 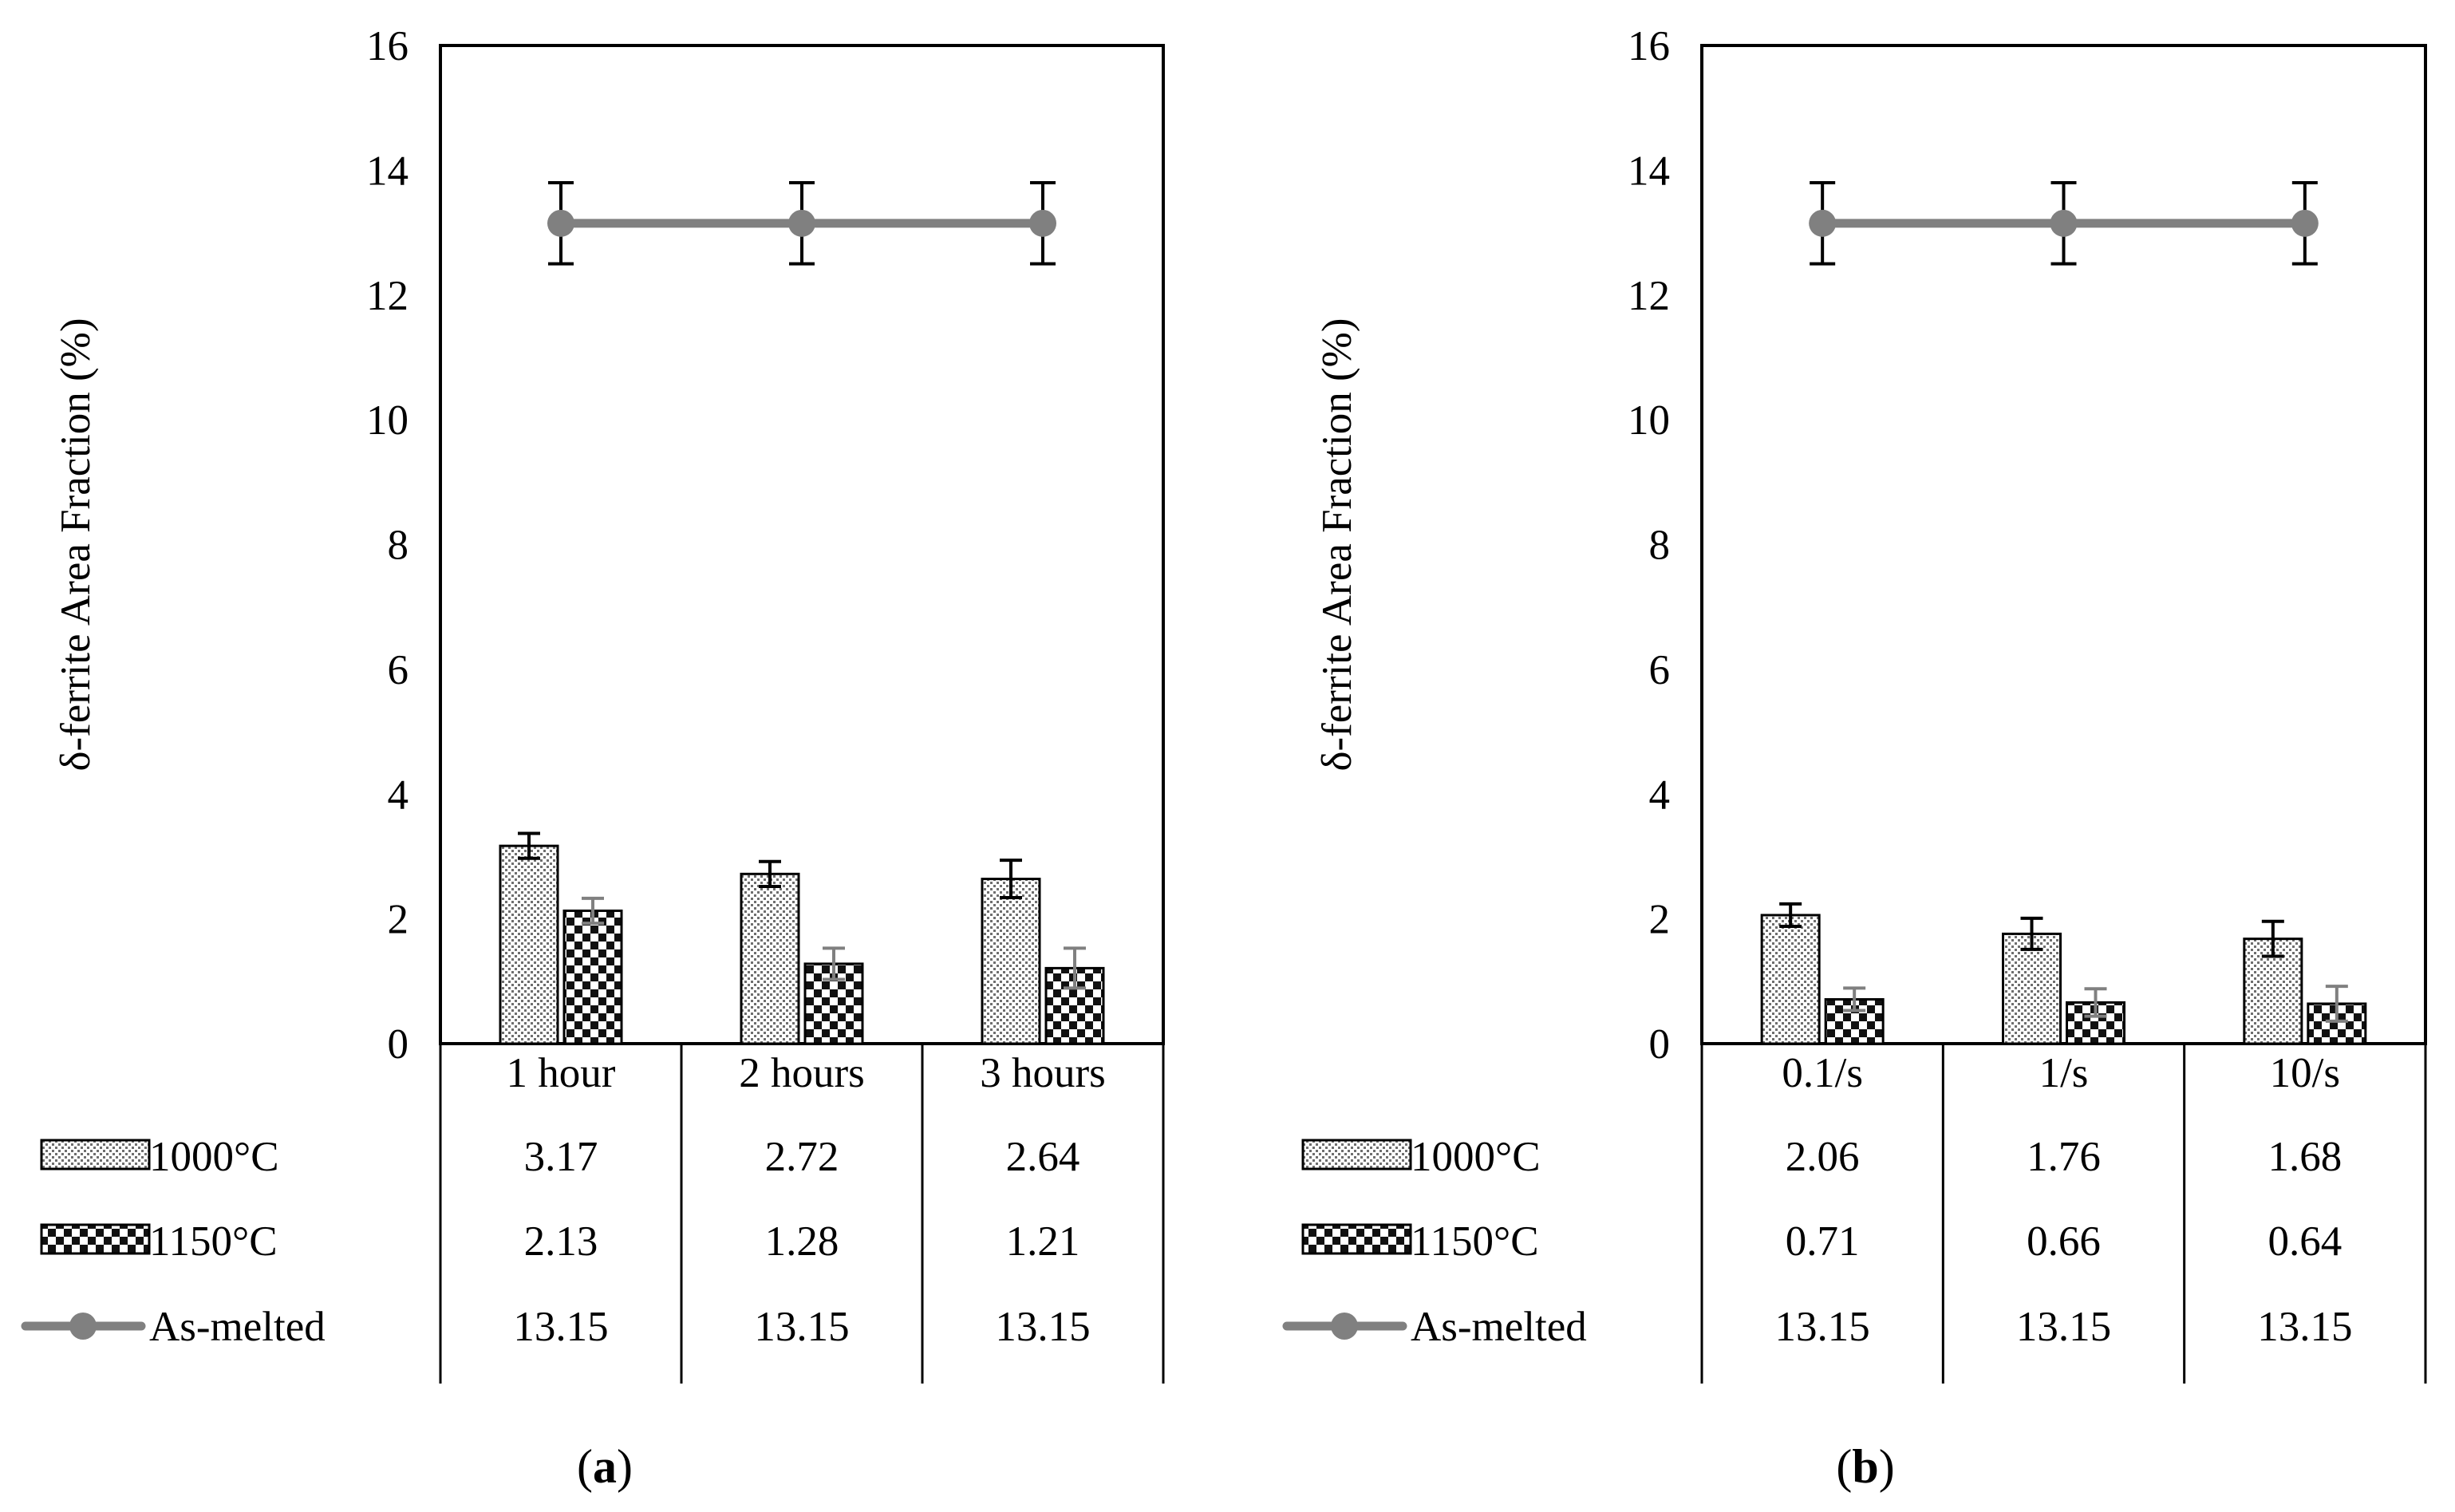 What do you see at coordinates (2305, 1073) in the screenshot?
I see `category-label: 10/s` at bounding box center [2305, 1073].